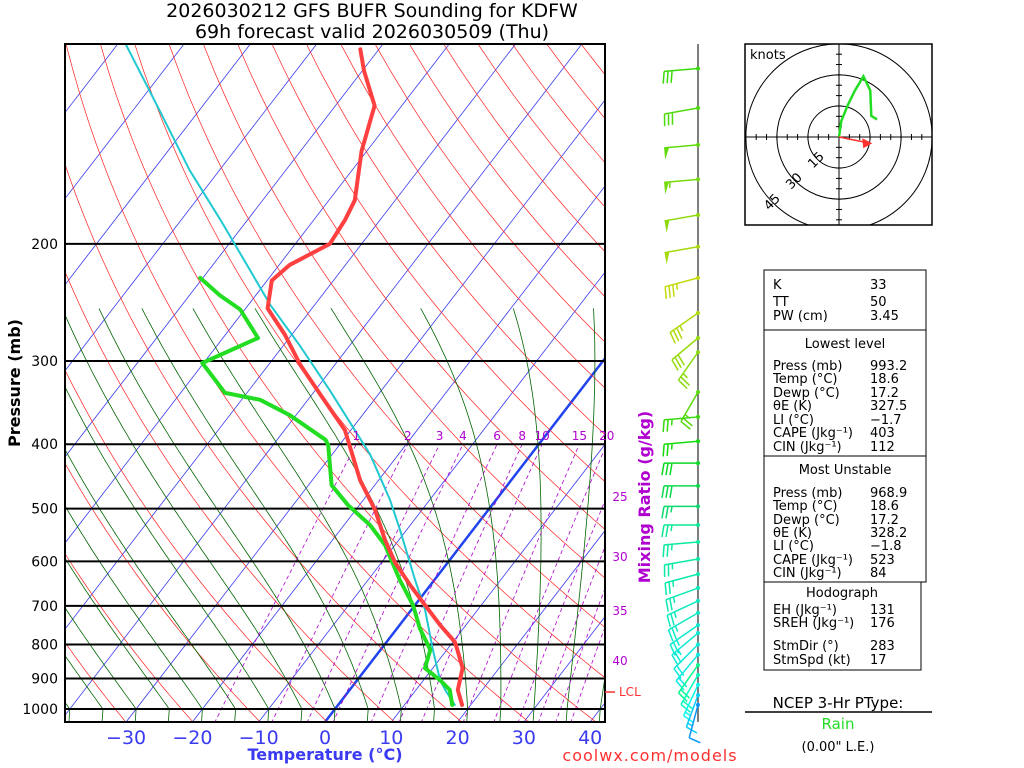  What do you see at coordinates (842, 626) in the screenshot?
I see `hodograph-indices-box` at bounding box center [842, 626].